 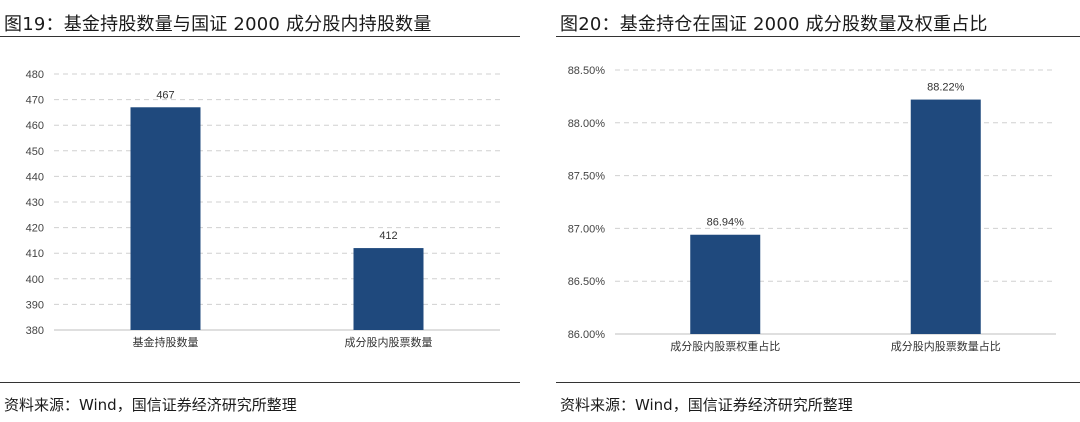 What do you see at coordinates (726, 223) in the screenshot?
I see `data-label: 86.94%` at bounding box center [726, 223].